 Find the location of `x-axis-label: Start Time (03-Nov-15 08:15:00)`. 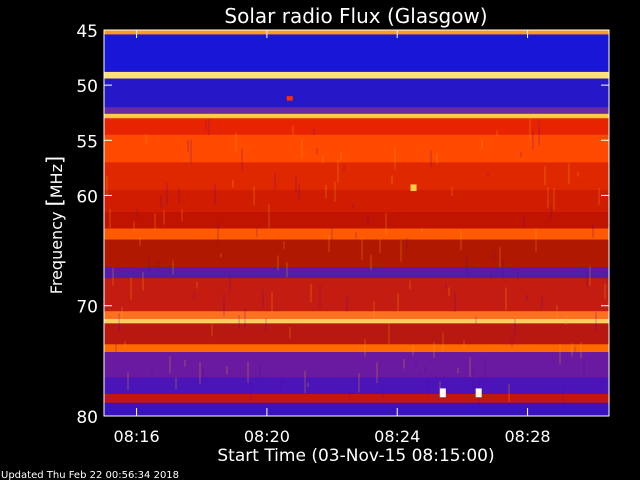

x-axis-label: Start Time (03-Nov-15 08:15:00) is located at coordinates (355, 456).